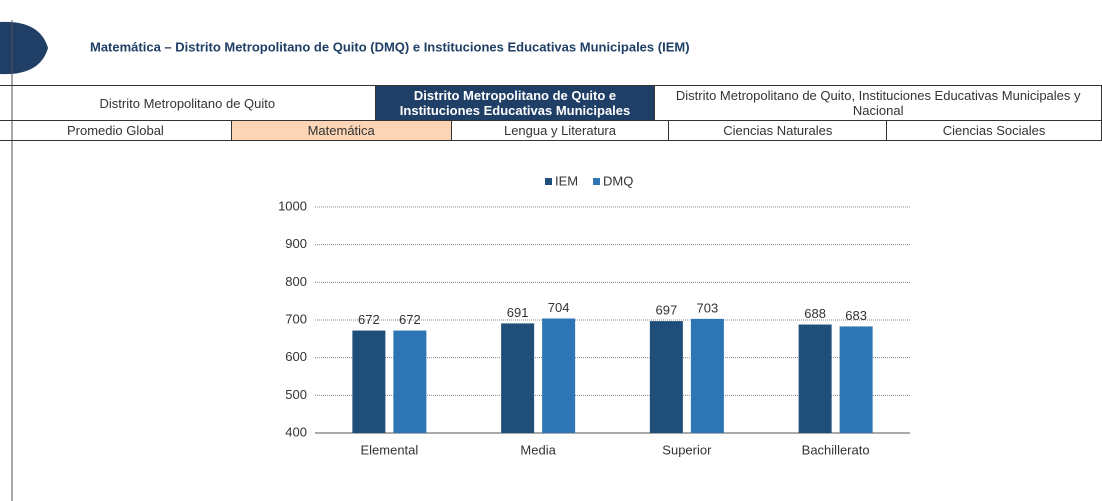 The height and width of the screenshot is (501, 1102). Describe the element at coordinates (296, 394) in the screenshot. I see `y-tick-label: 500` at that location.